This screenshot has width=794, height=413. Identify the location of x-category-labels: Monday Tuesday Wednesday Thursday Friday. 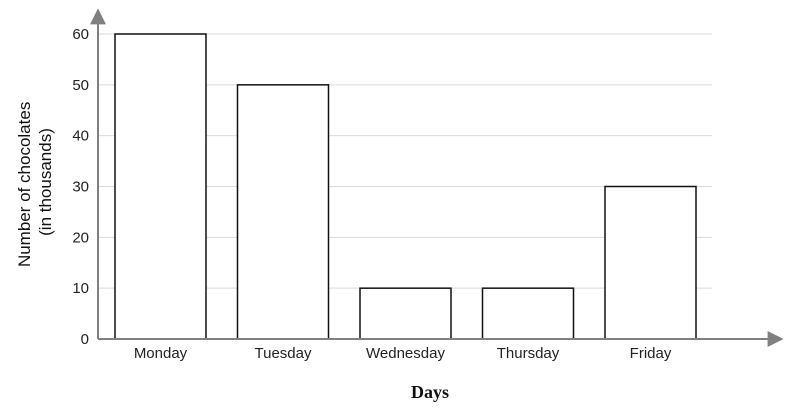
(403, 353).